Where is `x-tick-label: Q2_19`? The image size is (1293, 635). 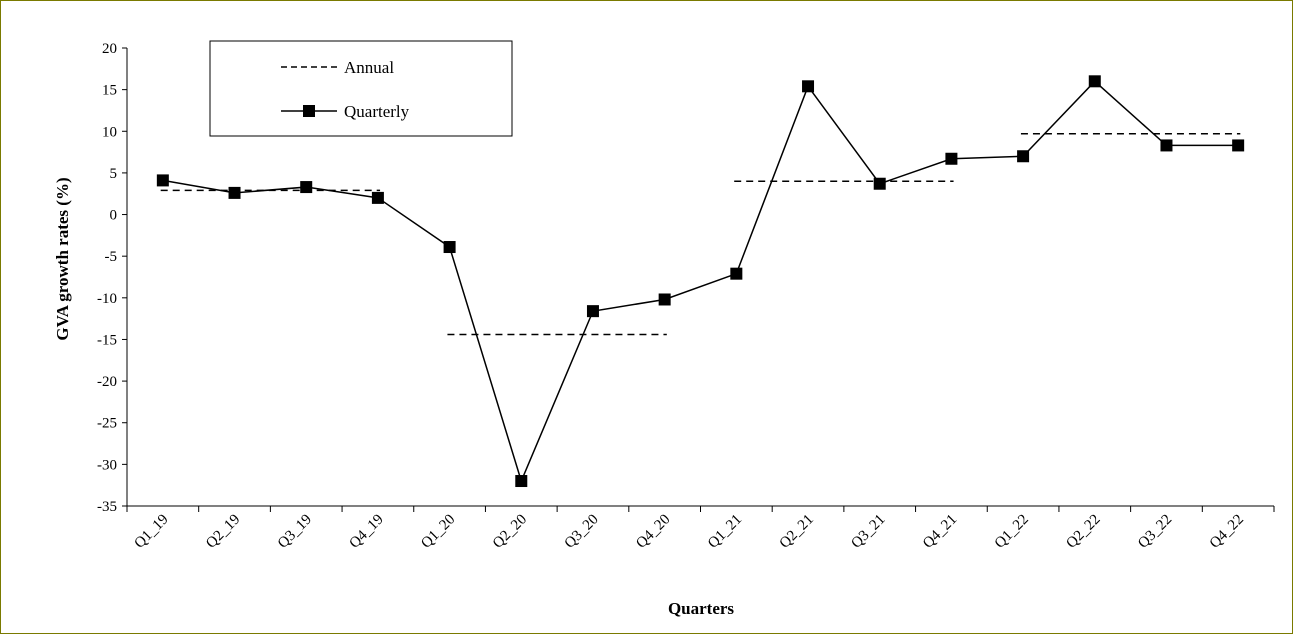
x-tick-label: Q2_19 is located at coordinates (223, 532).